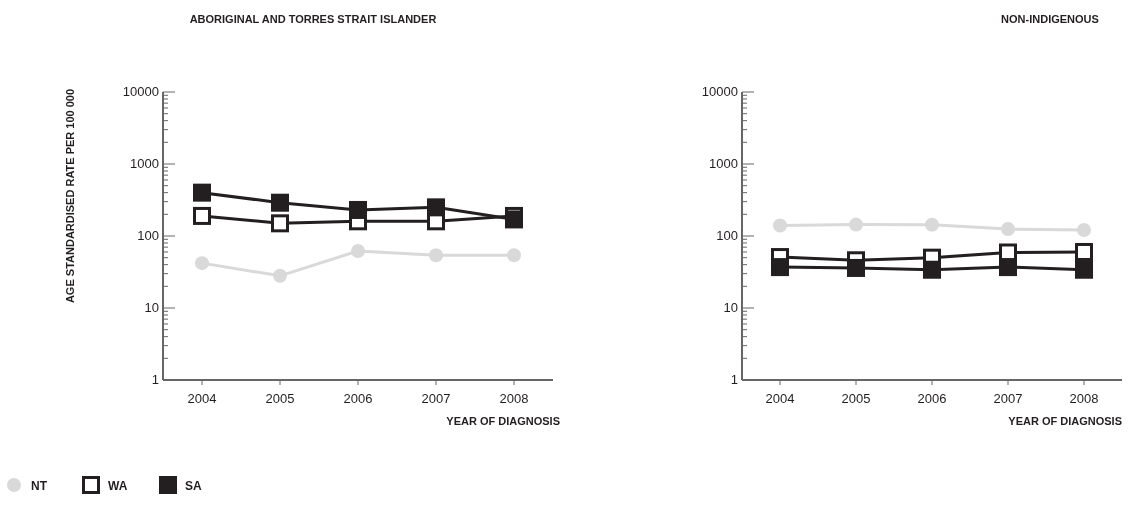 Image resolution: width=1131 pixels, height=506 pixels. What do you see at coordinates (313, 19) in the screenshot?
I see `chart-title: ABORIGINAL AND TORRES STRAIT ISLANDER` at bounding box center [313, 19].